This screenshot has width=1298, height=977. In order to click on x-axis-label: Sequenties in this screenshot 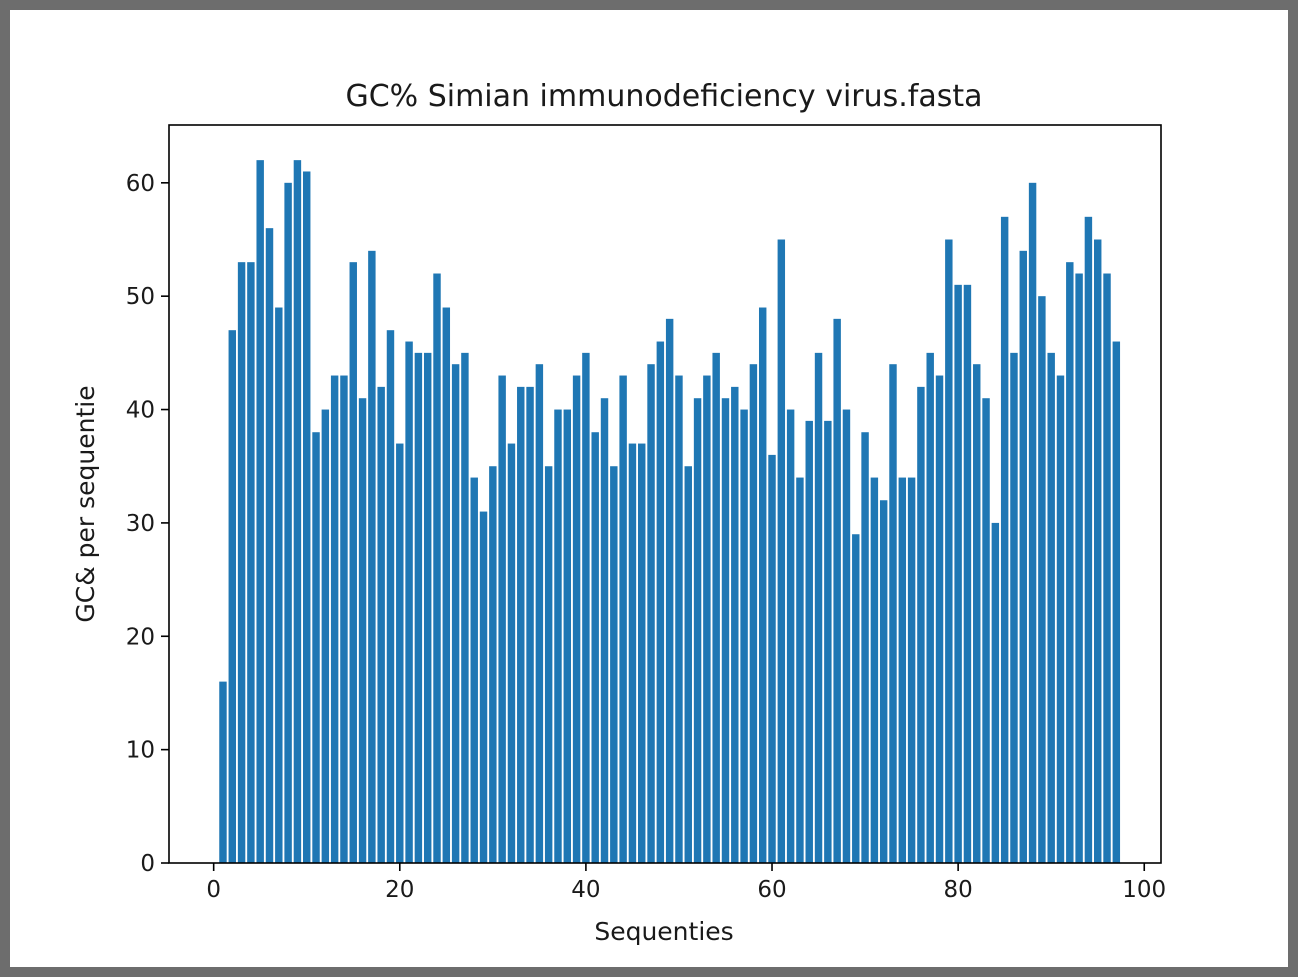, I will do `click(663, 931)`.